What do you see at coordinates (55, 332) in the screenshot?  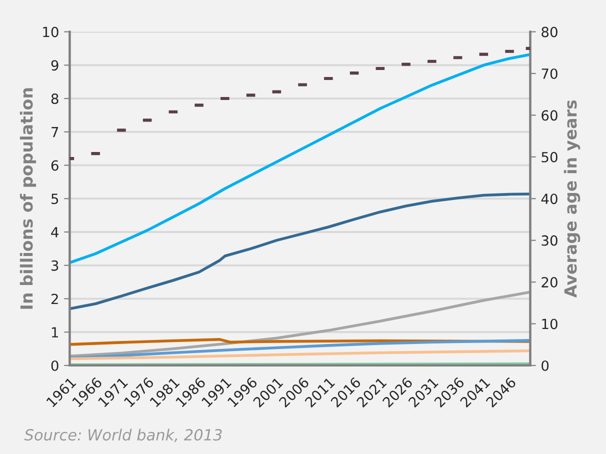 I see `y-tick-label: 1` at bounding box center [55, 332].